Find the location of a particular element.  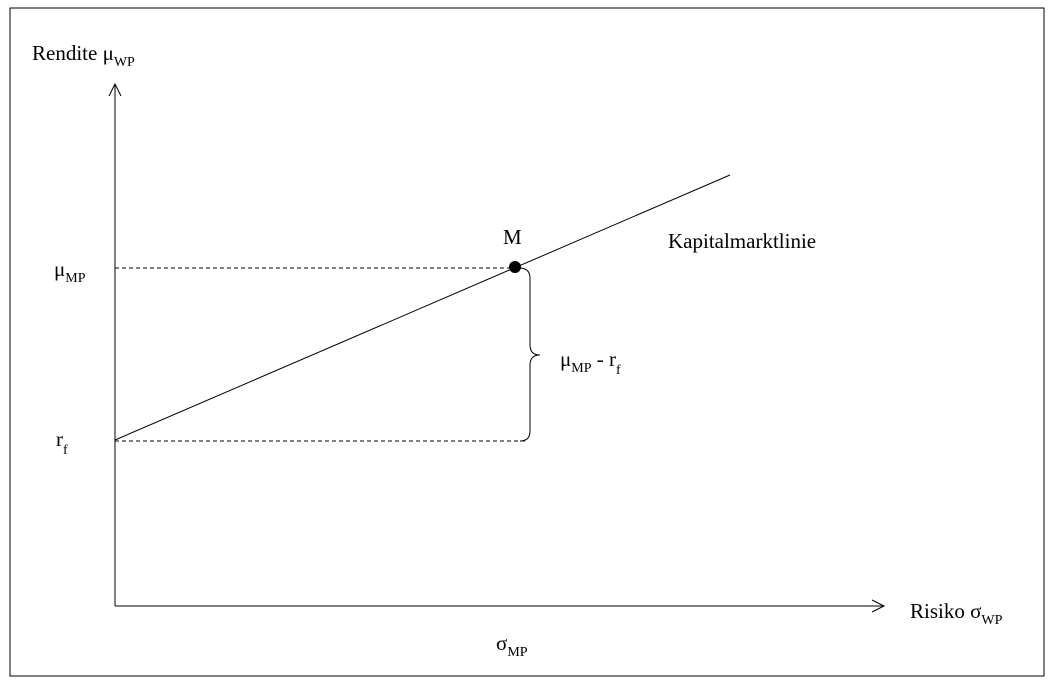

label-text: σ is located at coordinates (501, 643).